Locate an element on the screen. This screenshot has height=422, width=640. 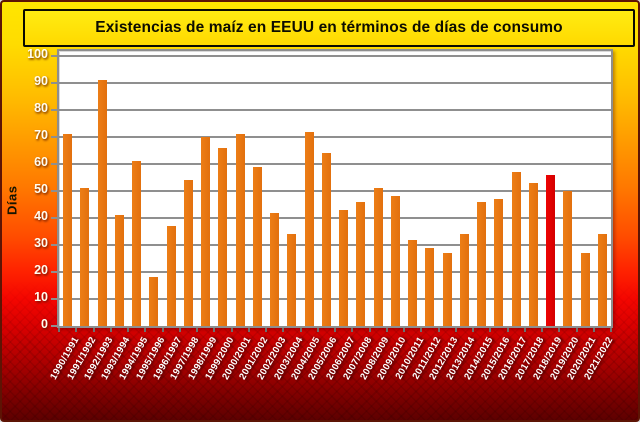
bar-2011-2012 is located at coordinates (430, 286).